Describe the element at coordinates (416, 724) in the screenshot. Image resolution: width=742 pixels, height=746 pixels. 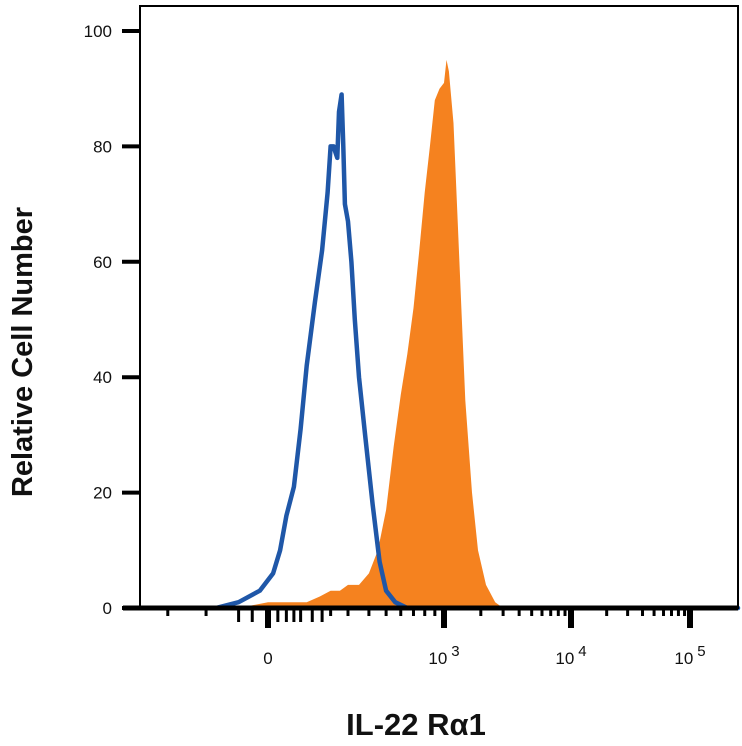
I see `x-axis-title: IL-22 Rα1` at that location.